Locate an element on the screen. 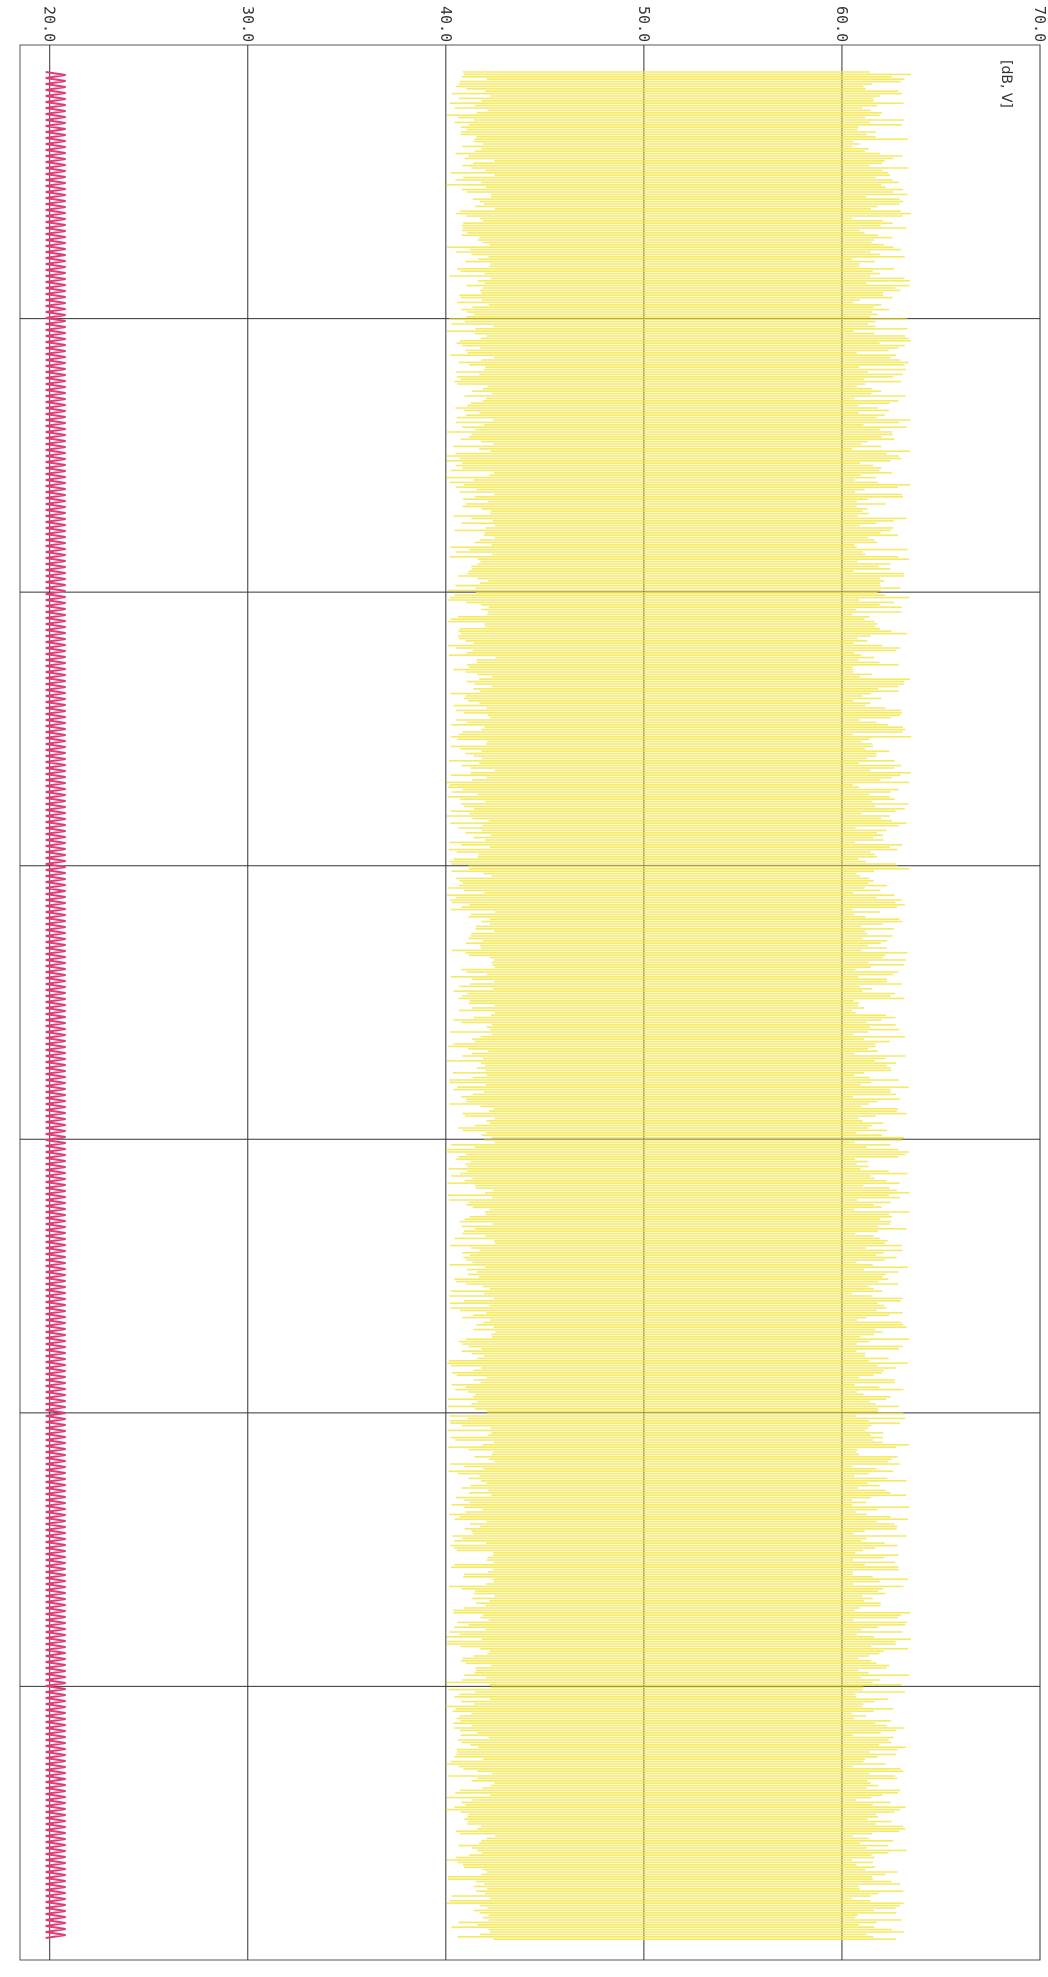  unit-label: [dB, V] is located at coordinates (1006, 84).